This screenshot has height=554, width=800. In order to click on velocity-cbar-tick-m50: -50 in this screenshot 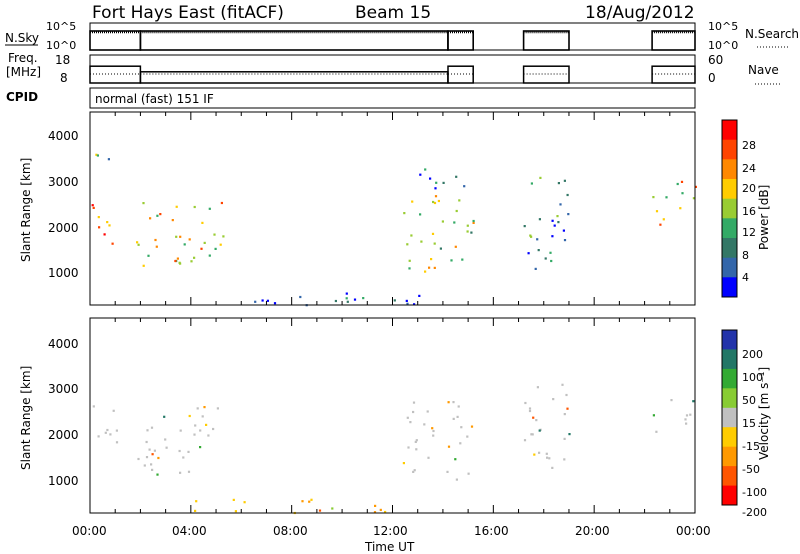, I will do `click(751, 469)`.